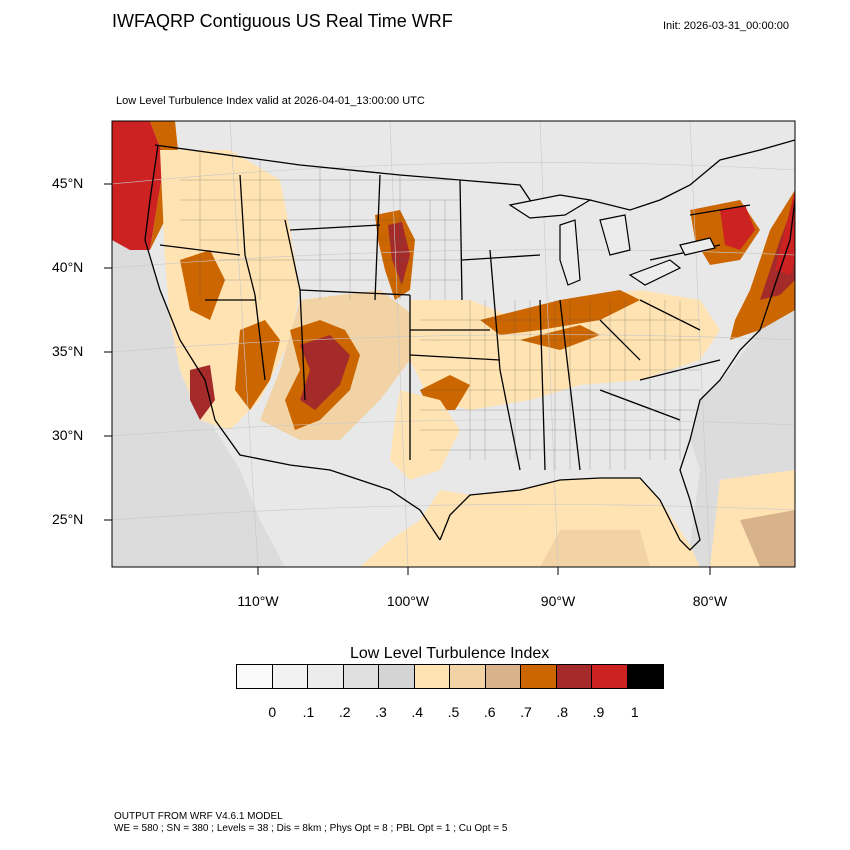  Describe the element at coordinates (726, 26) in the screenshot. I see `init-time-label: Init: 2026-03-31_00:00:00` at that location.